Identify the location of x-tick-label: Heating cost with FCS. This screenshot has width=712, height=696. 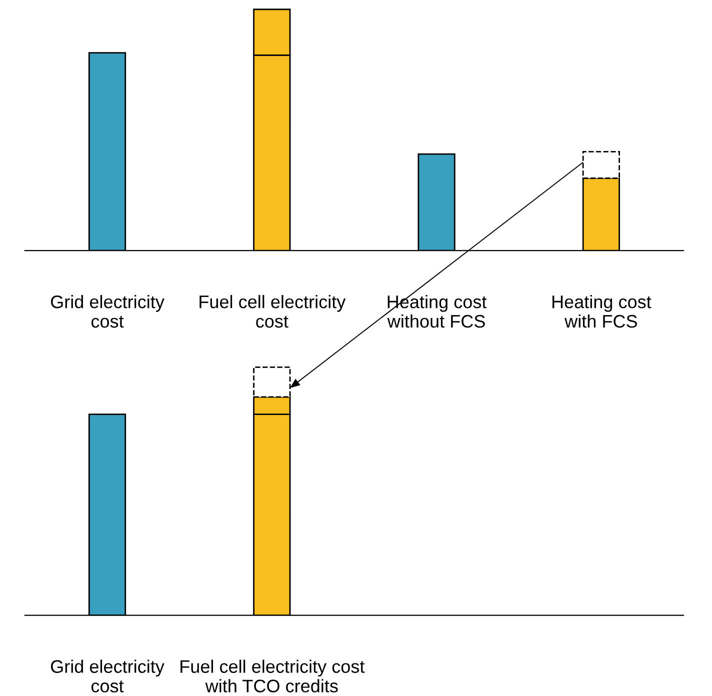
(602, 311).